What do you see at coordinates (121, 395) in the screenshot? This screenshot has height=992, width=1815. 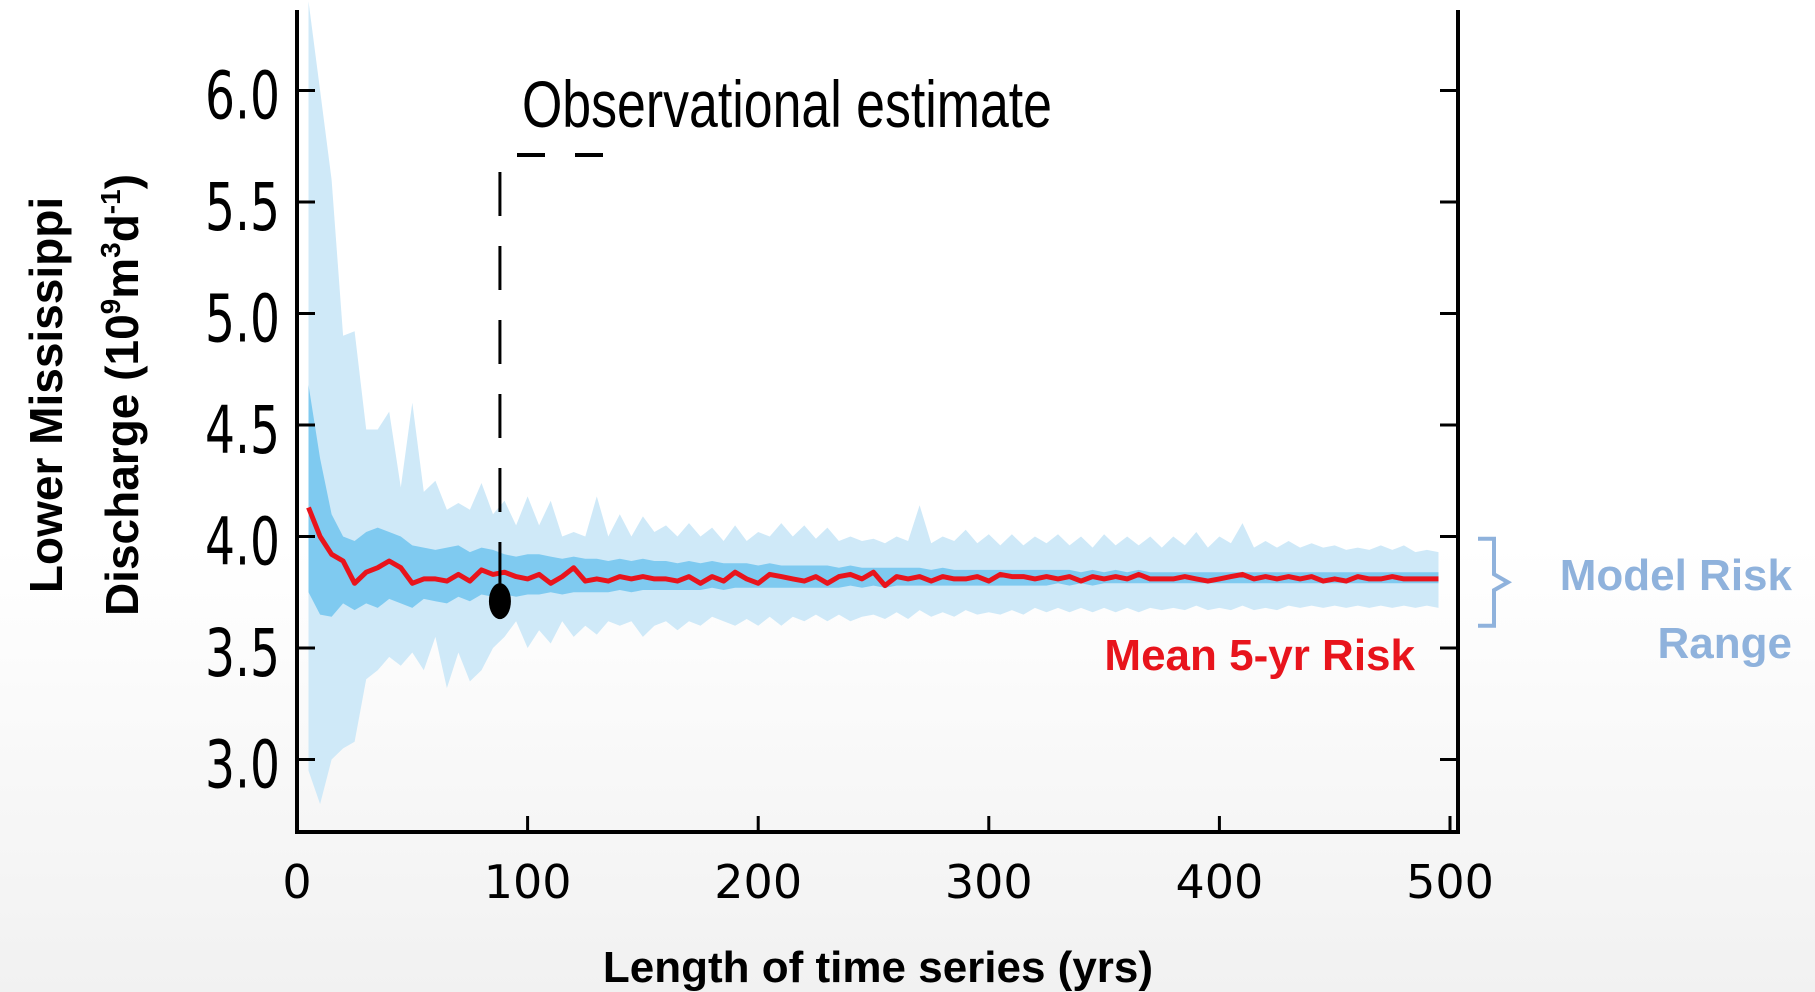 I see `y-axis-label-line2: Discharge (109m3d-1)` at bounding box center [121, 395].